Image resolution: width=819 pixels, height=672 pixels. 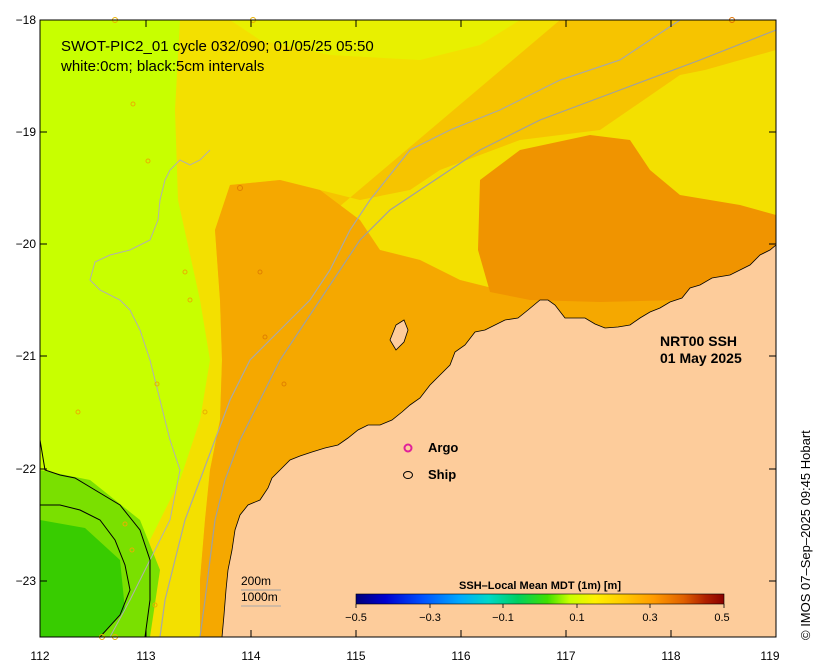 I want to click on cb-tick-05: 0.5, so click(x=721, y=618).